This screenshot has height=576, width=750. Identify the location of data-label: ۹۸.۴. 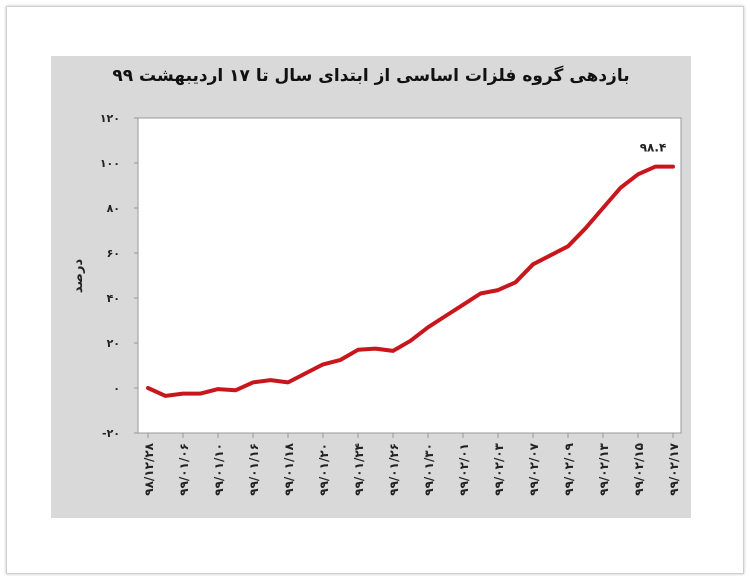
(653, 148).